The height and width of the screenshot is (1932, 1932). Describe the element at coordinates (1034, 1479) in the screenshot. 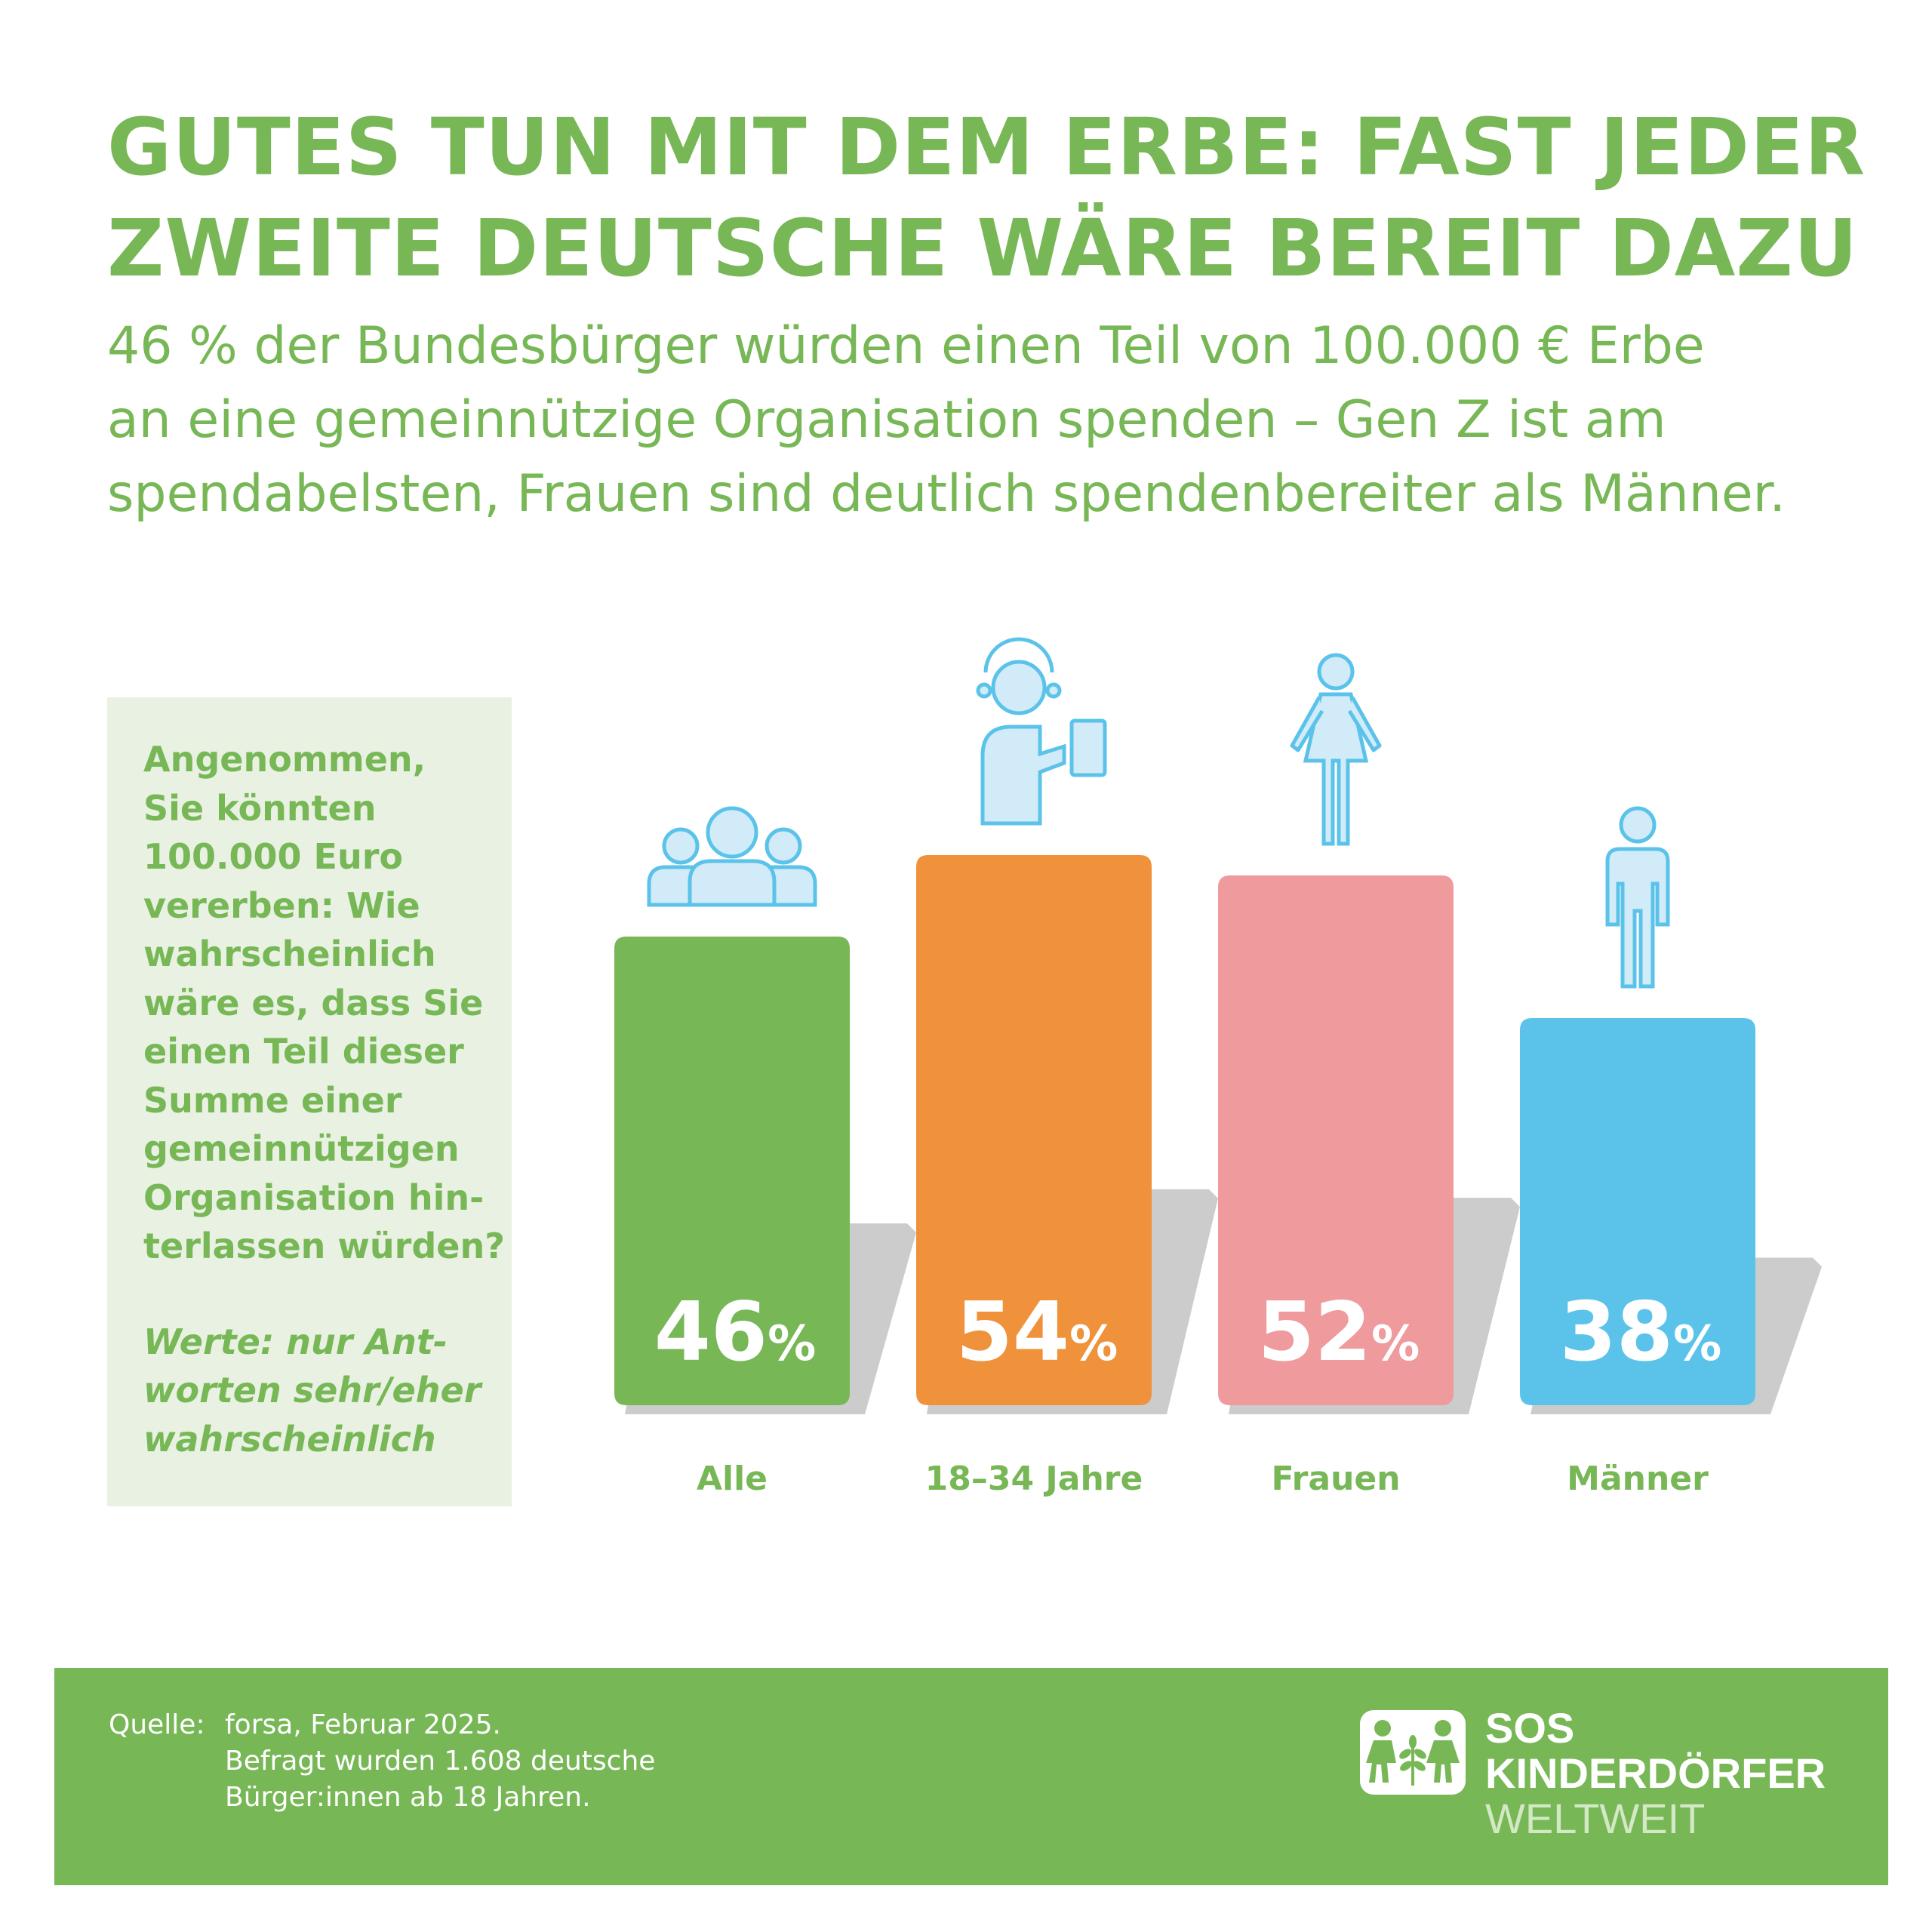

I see `category-label: 18–34 Jahre` at that location.